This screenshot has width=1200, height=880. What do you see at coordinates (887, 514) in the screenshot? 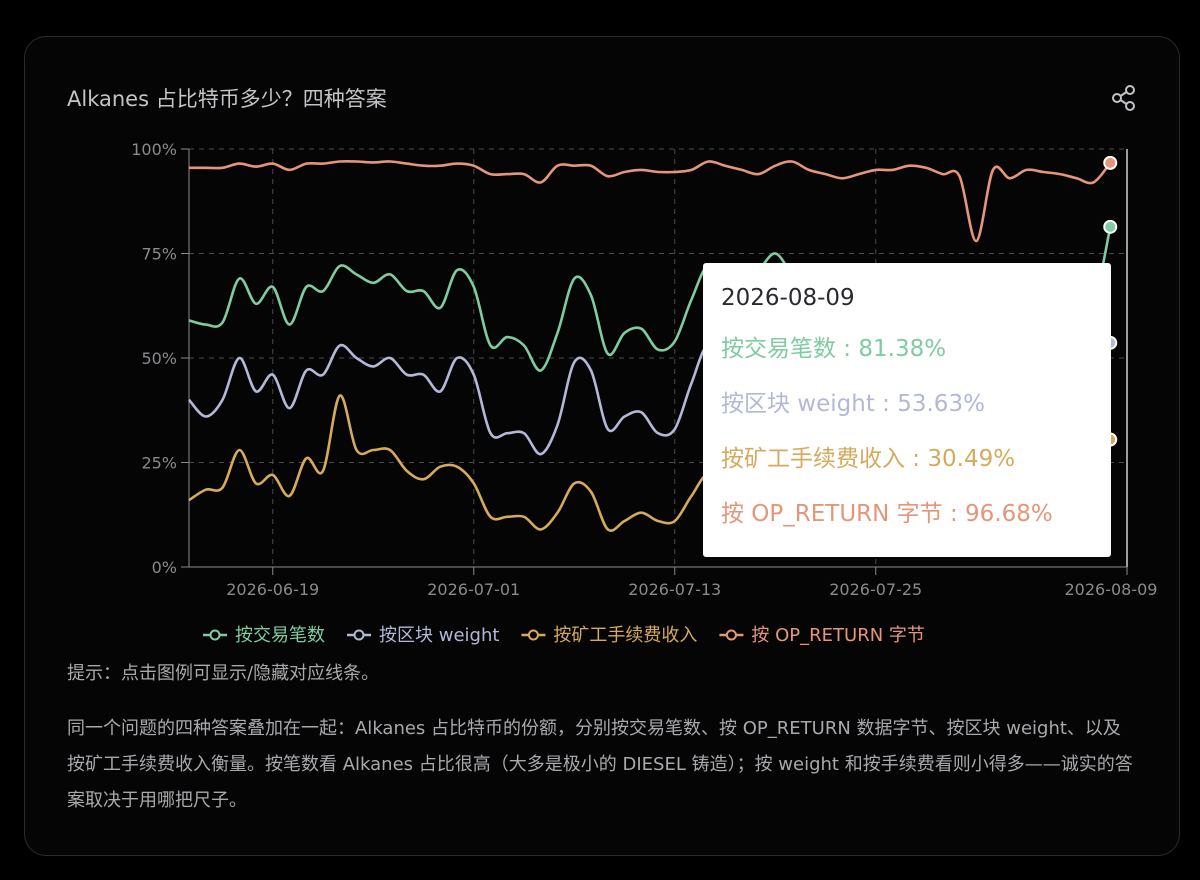
I see `tooltip-row-opreturn: 按 OP_RETURN 字节 : 96.68%` at bounding box center [887, 514].